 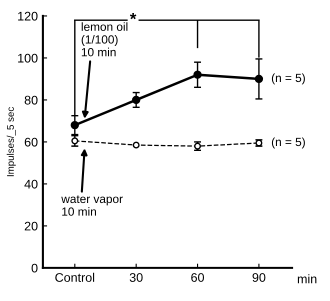 I want to click on annotation: lemon oil (1/100) 10 min, so click(x=105, y=39).